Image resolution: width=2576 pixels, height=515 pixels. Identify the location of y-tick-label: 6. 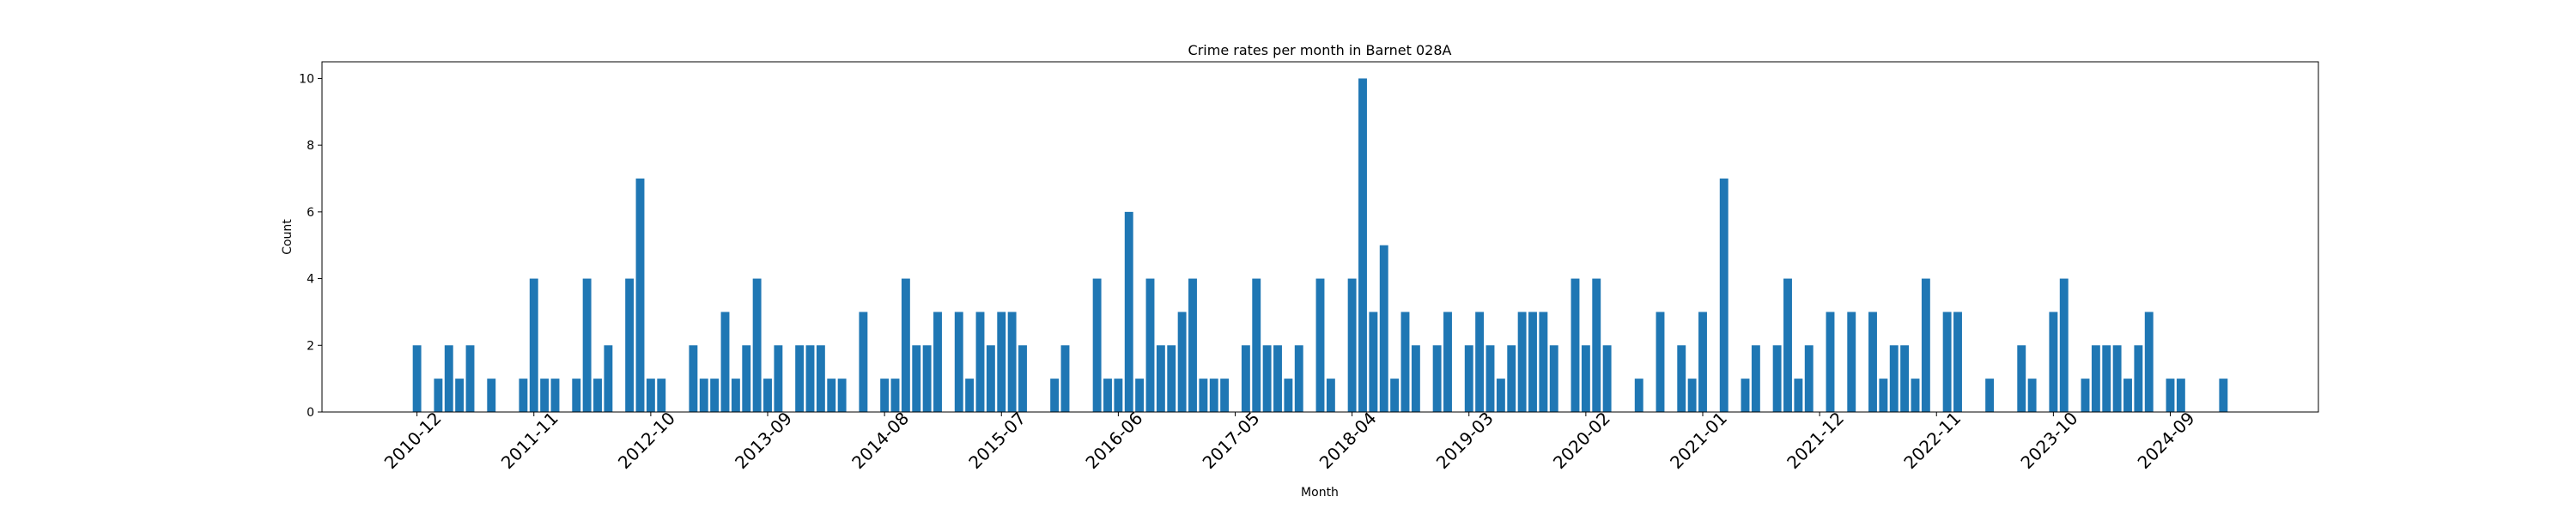
(311, 213).